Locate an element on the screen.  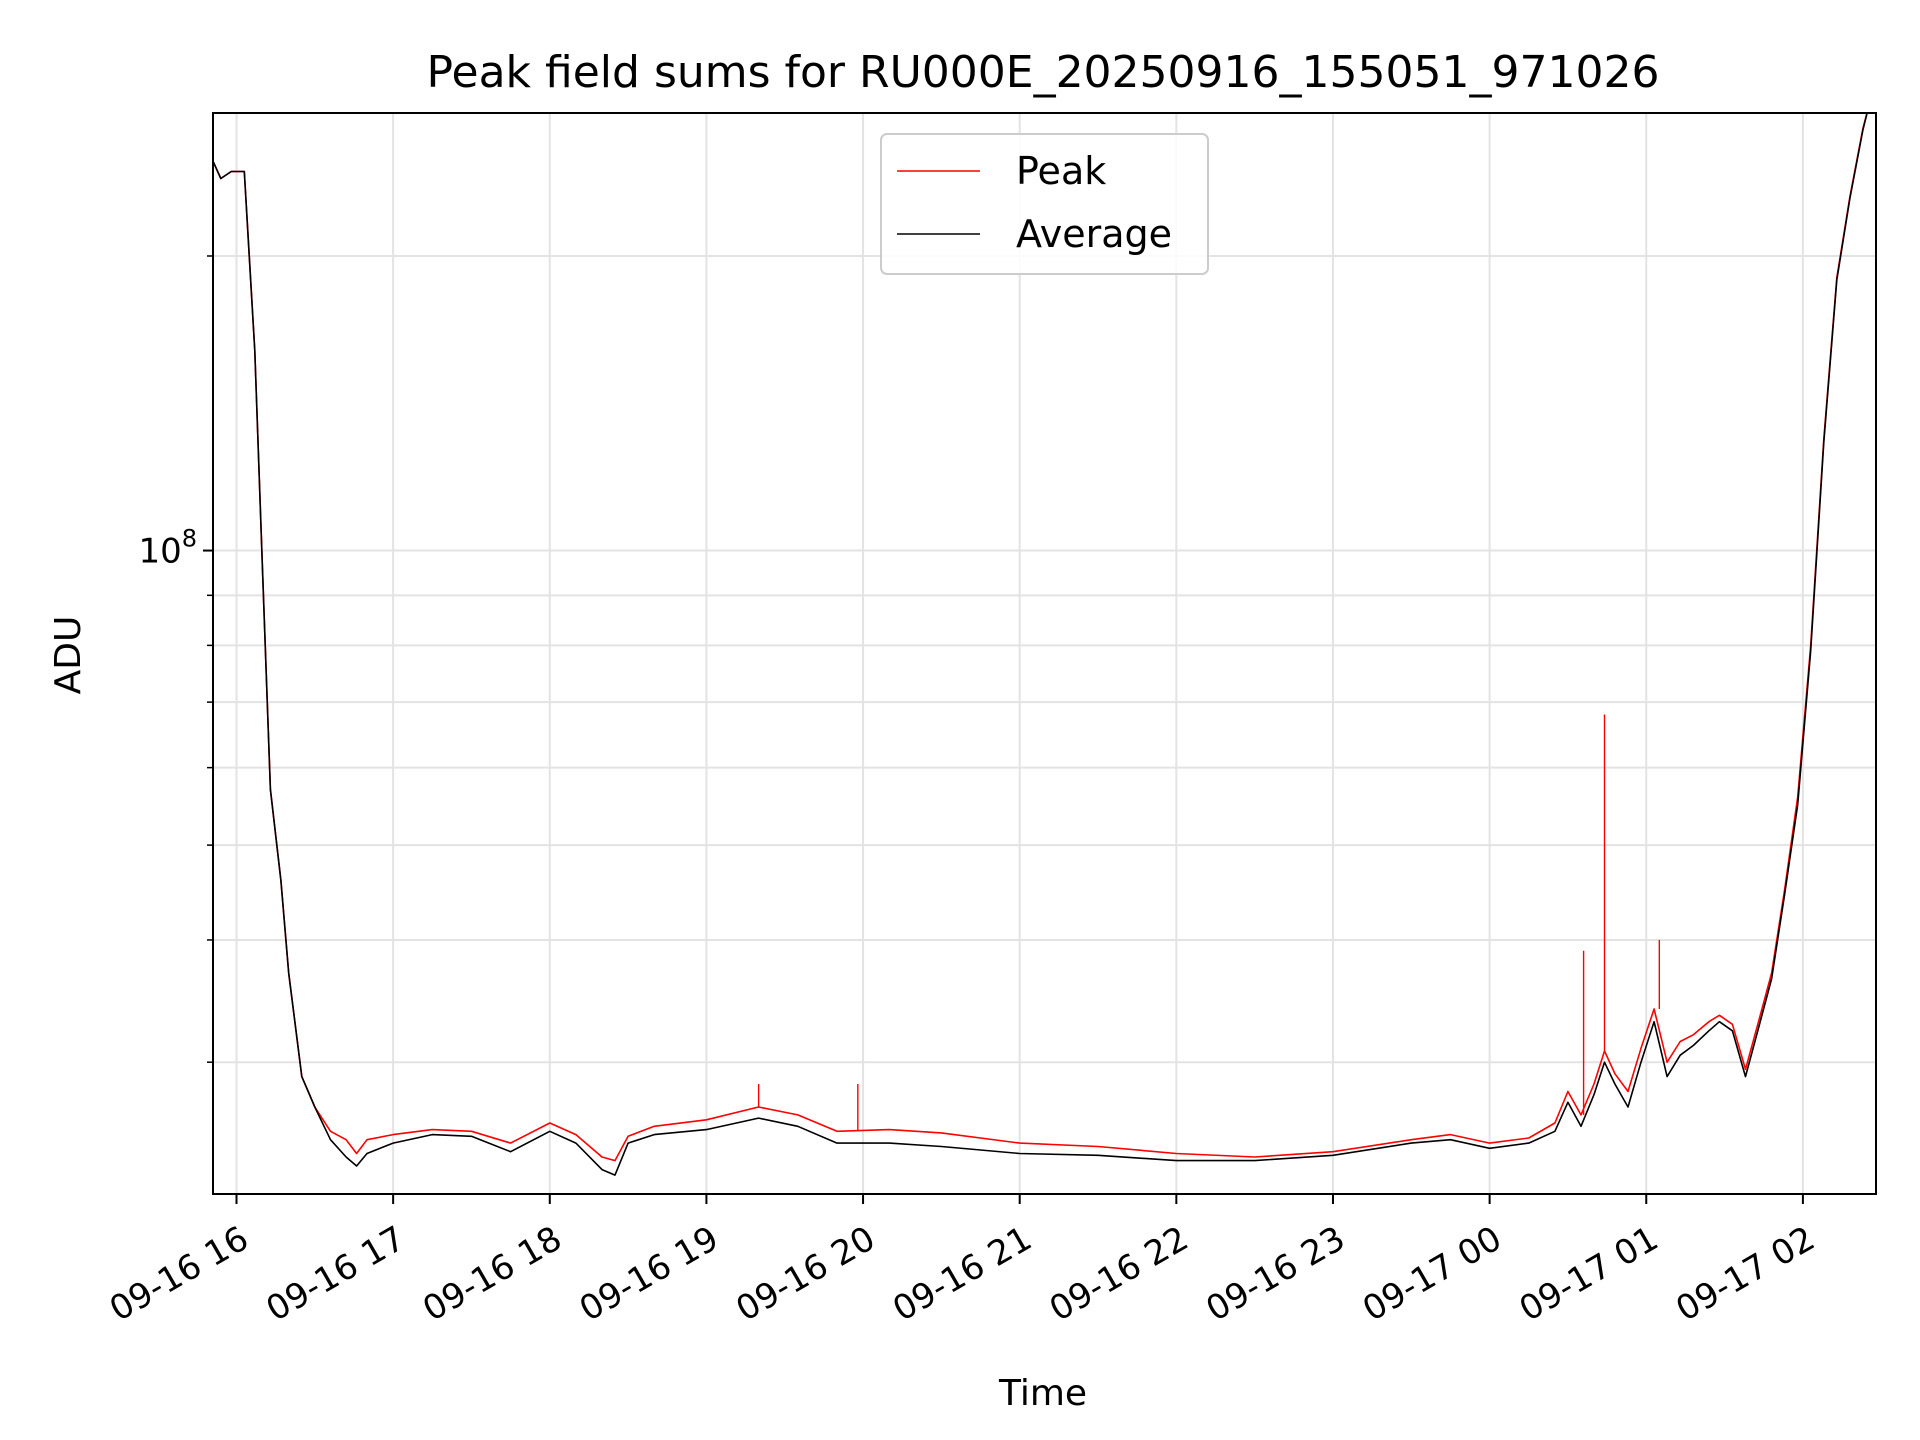
y-axis-label: ADU is located at coordinates (68, 655).